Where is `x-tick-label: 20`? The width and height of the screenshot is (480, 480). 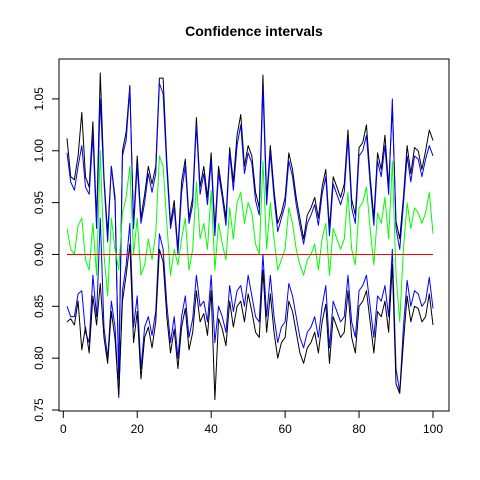
x-tick-label: 20 is located at coordinates (138, 429).